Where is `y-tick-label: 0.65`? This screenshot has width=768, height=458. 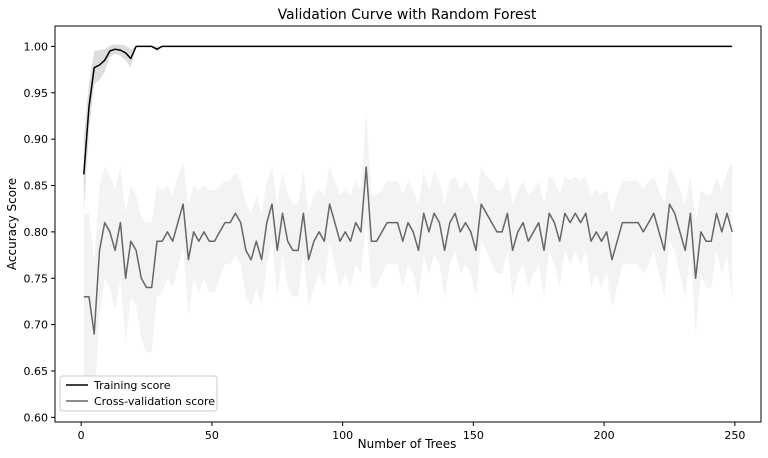
y-tick-label: 0.65 is located at coordinates (36, 371).